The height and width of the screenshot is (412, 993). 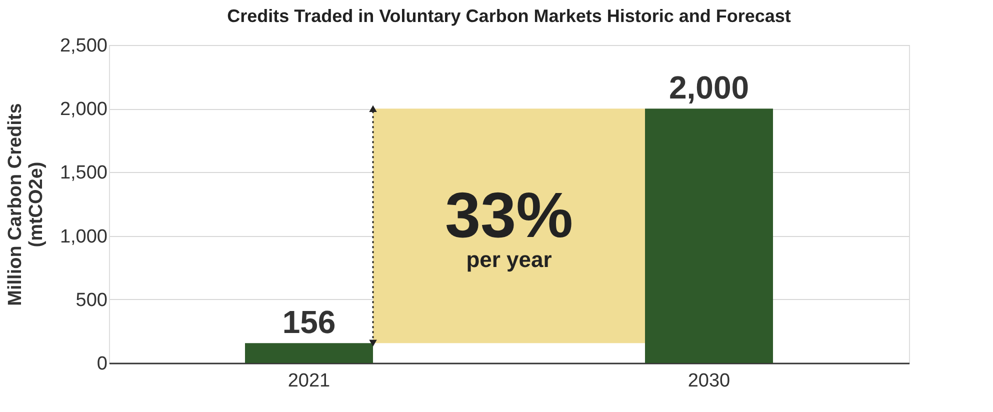 I want to click on y-tick-label: 2,000, so click(x=84, y=109).